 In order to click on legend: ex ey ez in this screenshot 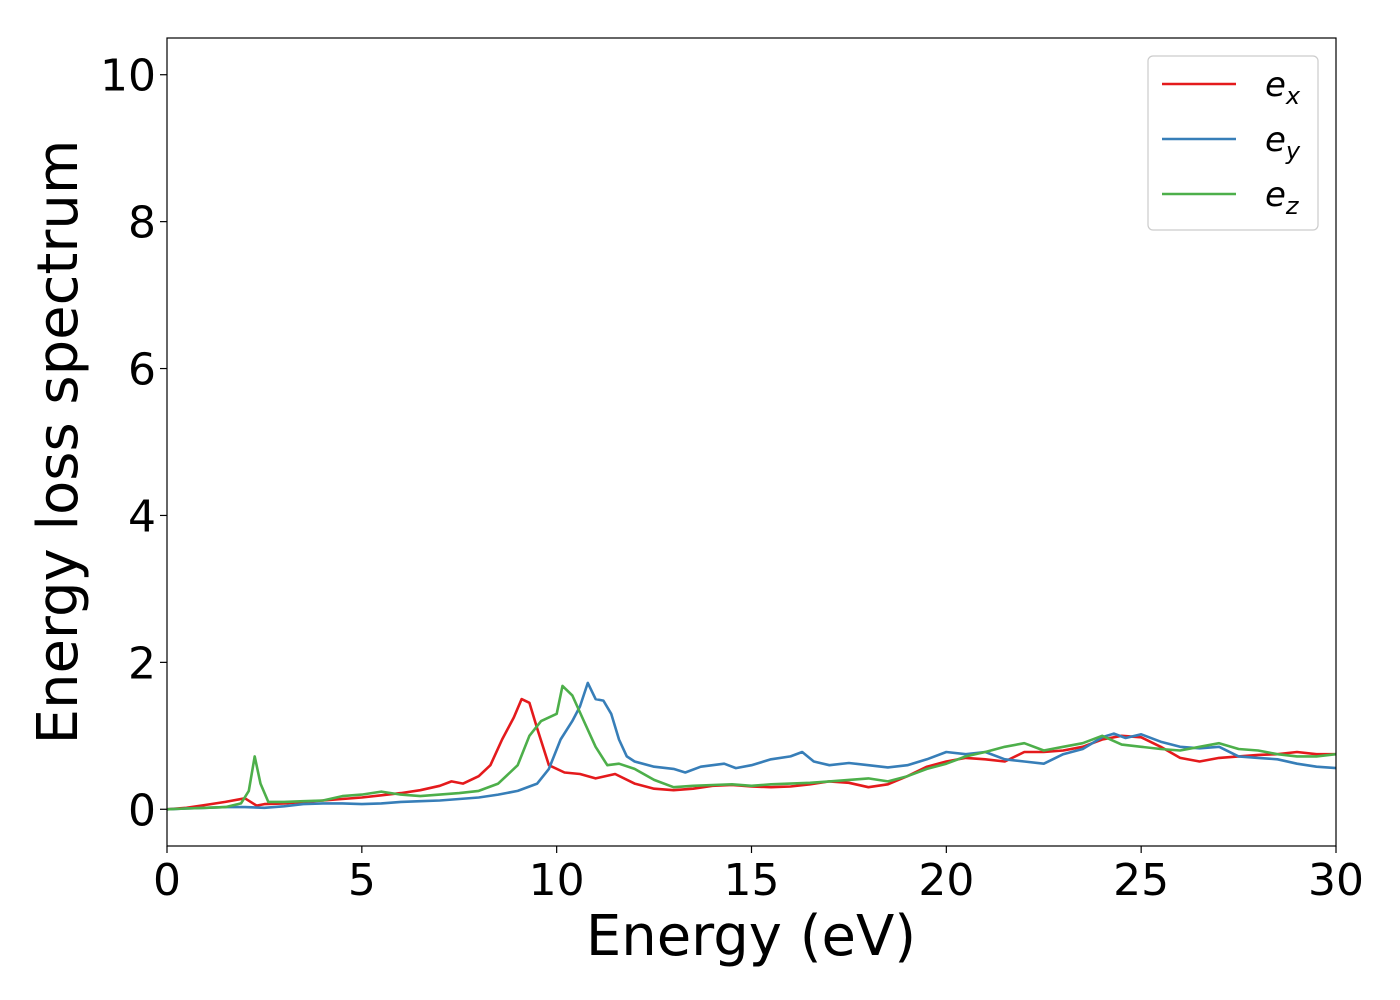, I will do `click(1233, 143)`.